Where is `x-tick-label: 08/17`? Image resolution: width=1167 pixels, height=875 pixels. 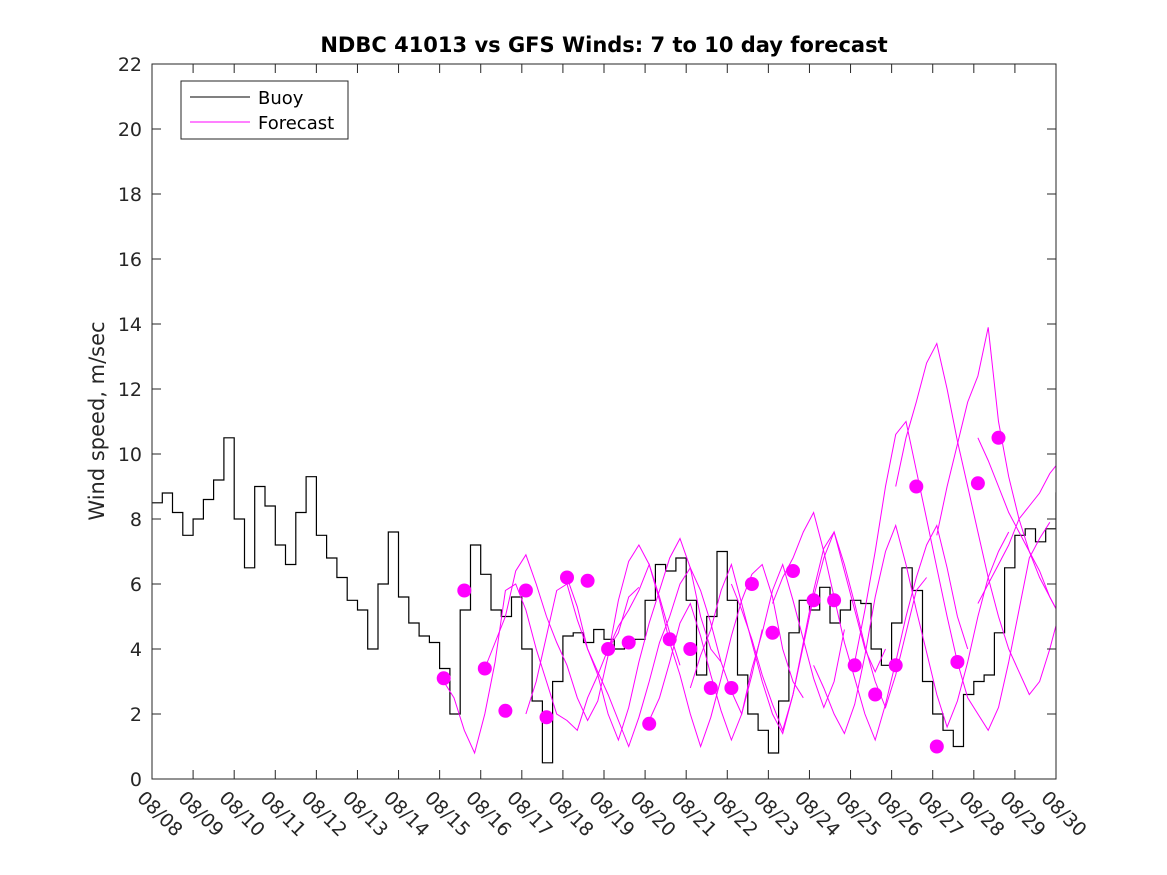
x-tick-label: 08/17 is located at coordinates (529, 814).